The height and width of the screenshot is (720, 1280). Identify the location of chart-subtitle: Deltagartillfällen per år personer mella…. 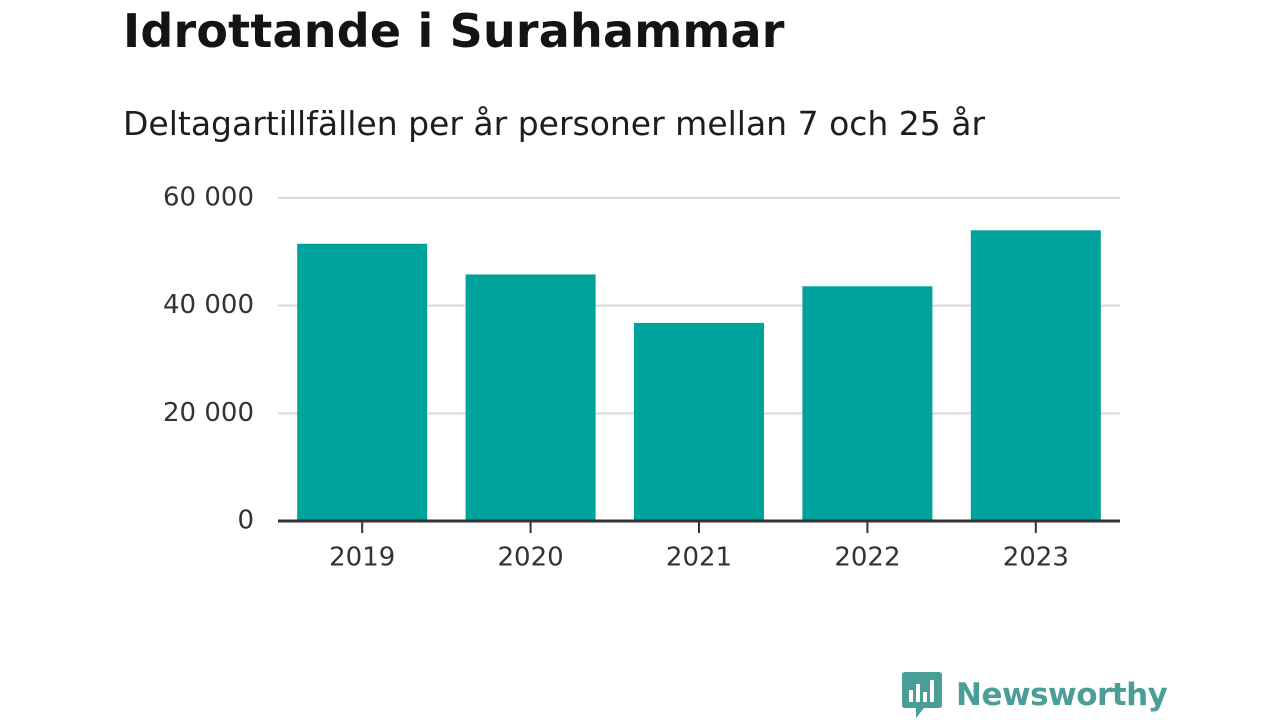
(554, 123).